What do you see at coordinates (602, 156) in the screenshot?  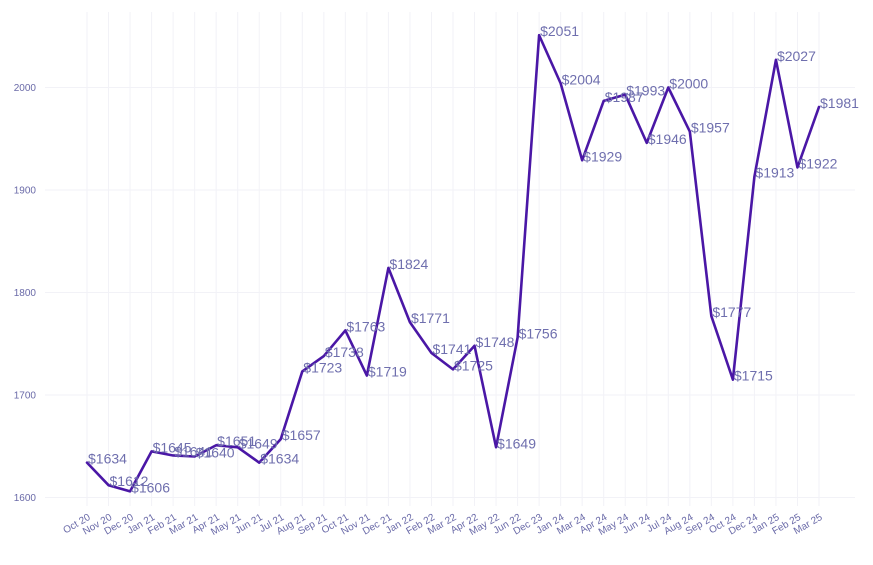 I see `data-label: $1929` at bounding box center [602, 156].